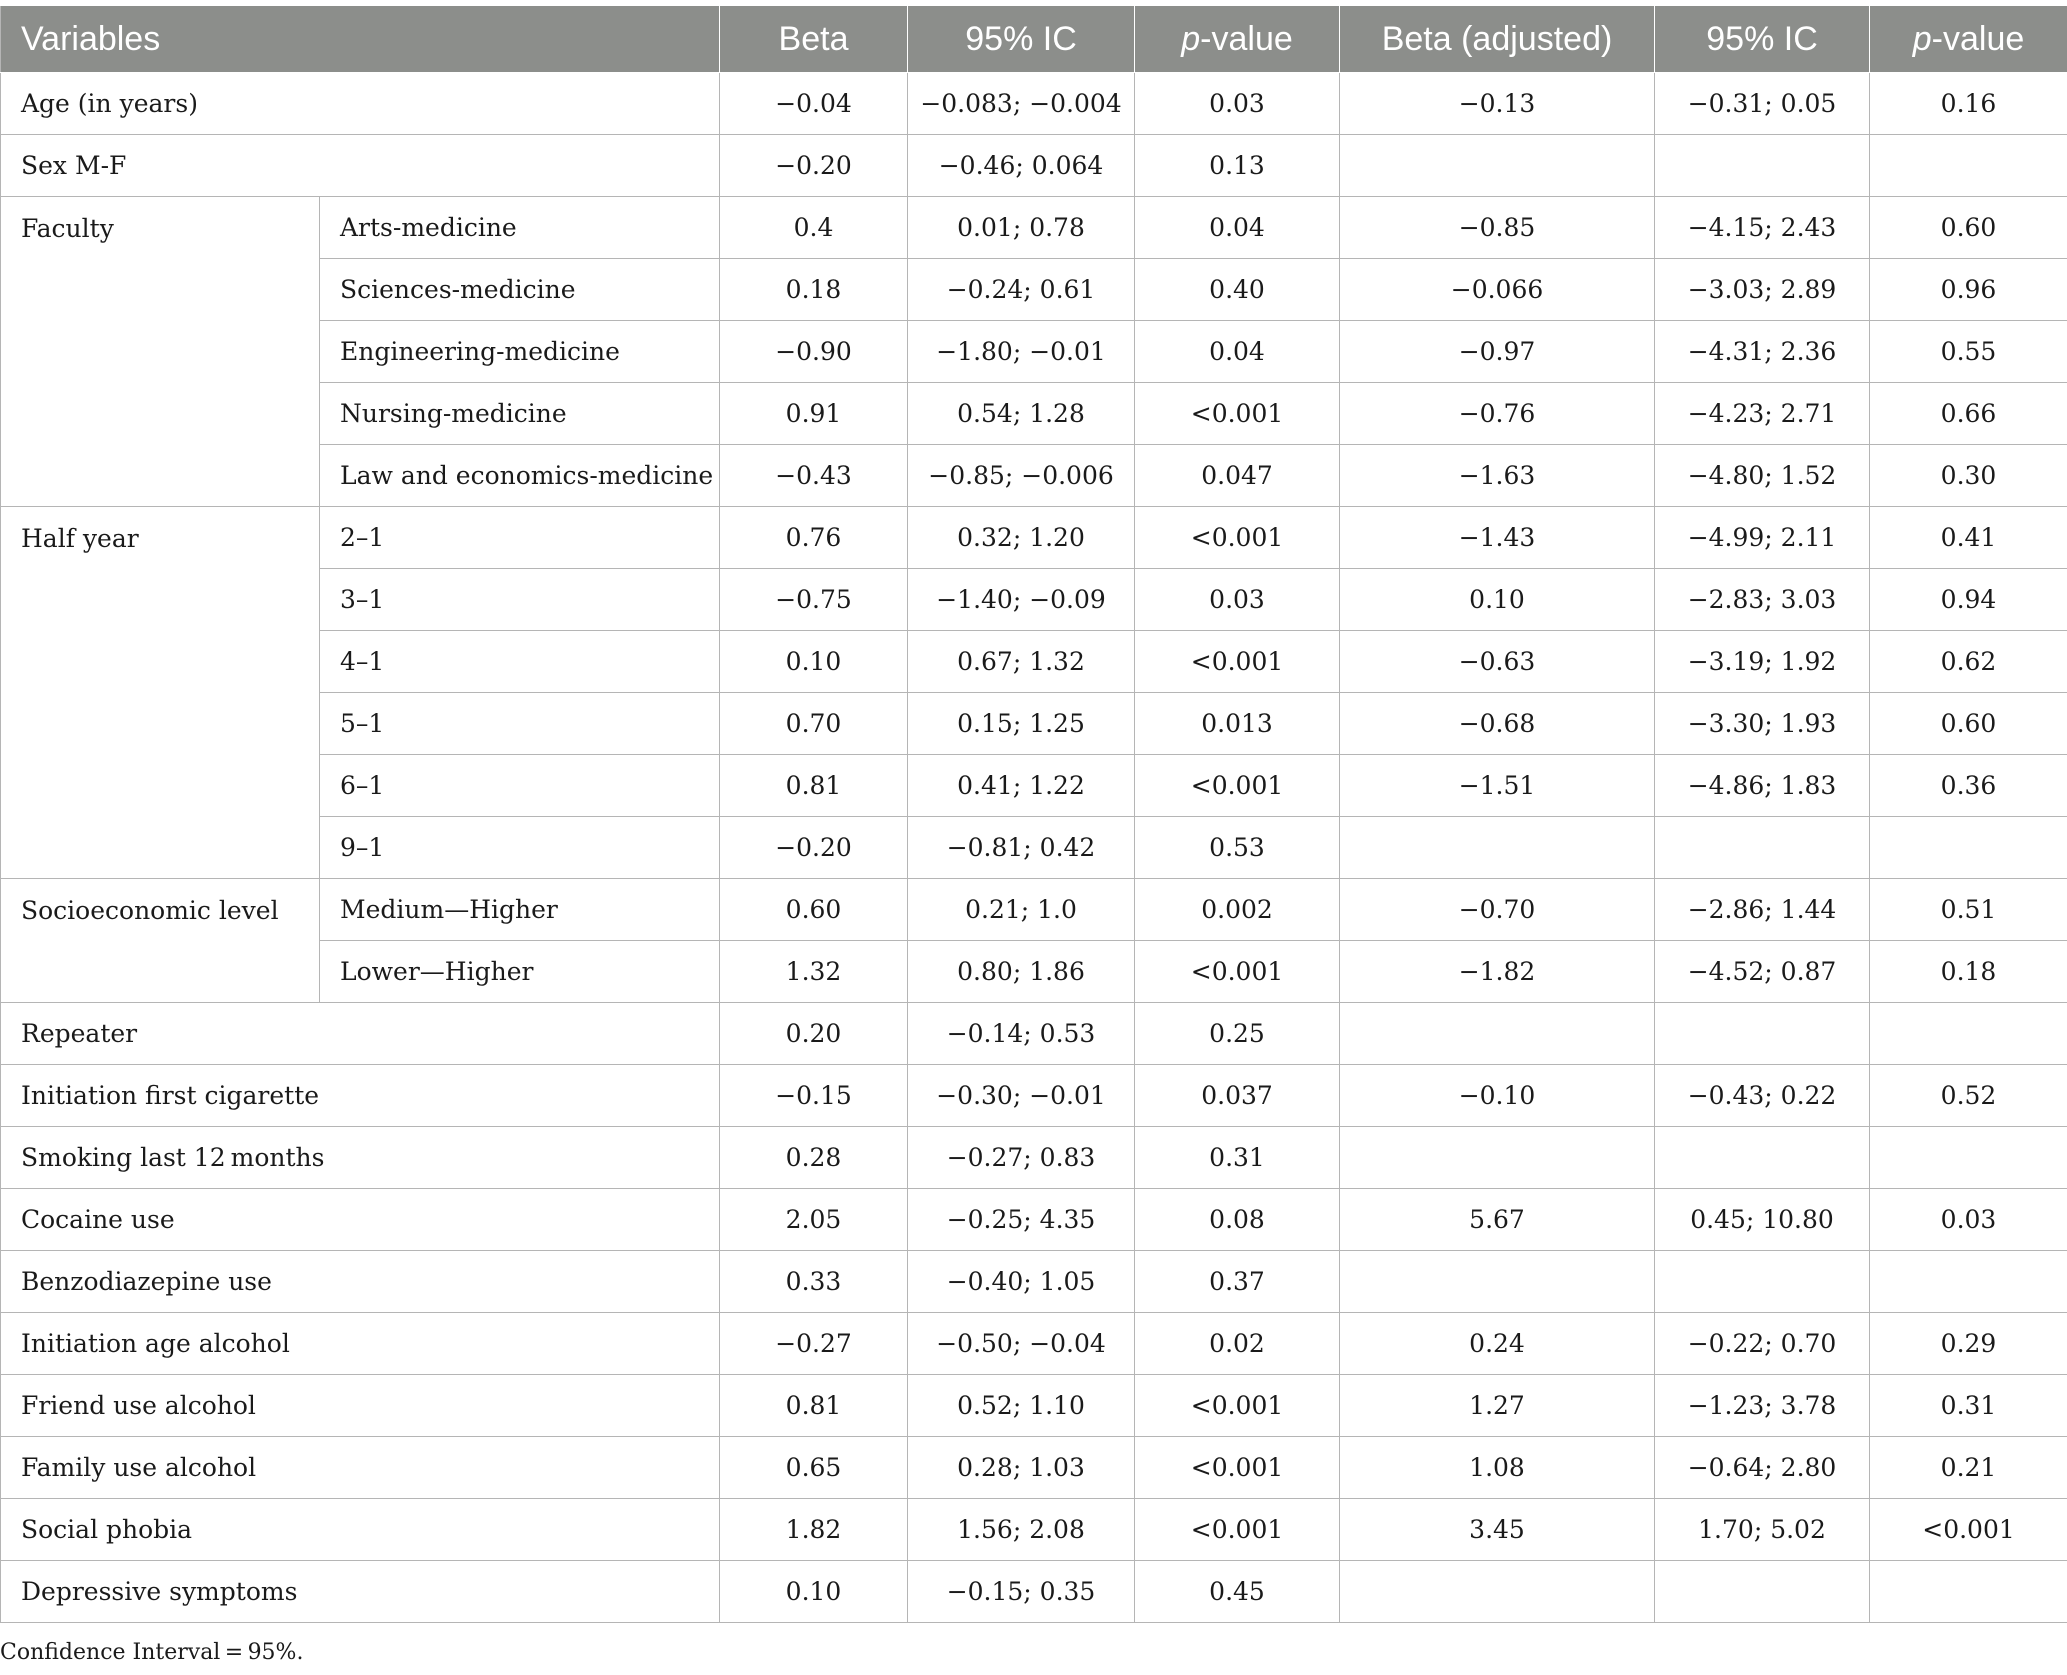 This screenshot has height=1675, width=2067. What do you see at coordinates (1968, 1095) in the screenshot?
I see `p-value-adjusted-cell: 0.52` at bounding box center [1968, 1095].